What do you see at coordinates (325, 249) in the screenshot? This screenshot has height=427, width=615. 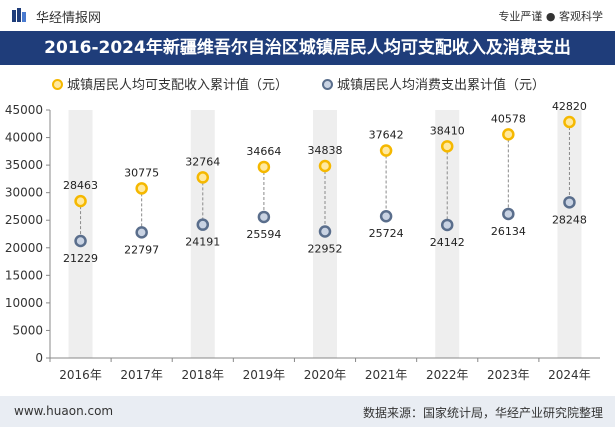 I see `expense-data-label: 22952` at bounding box center [325, 249].